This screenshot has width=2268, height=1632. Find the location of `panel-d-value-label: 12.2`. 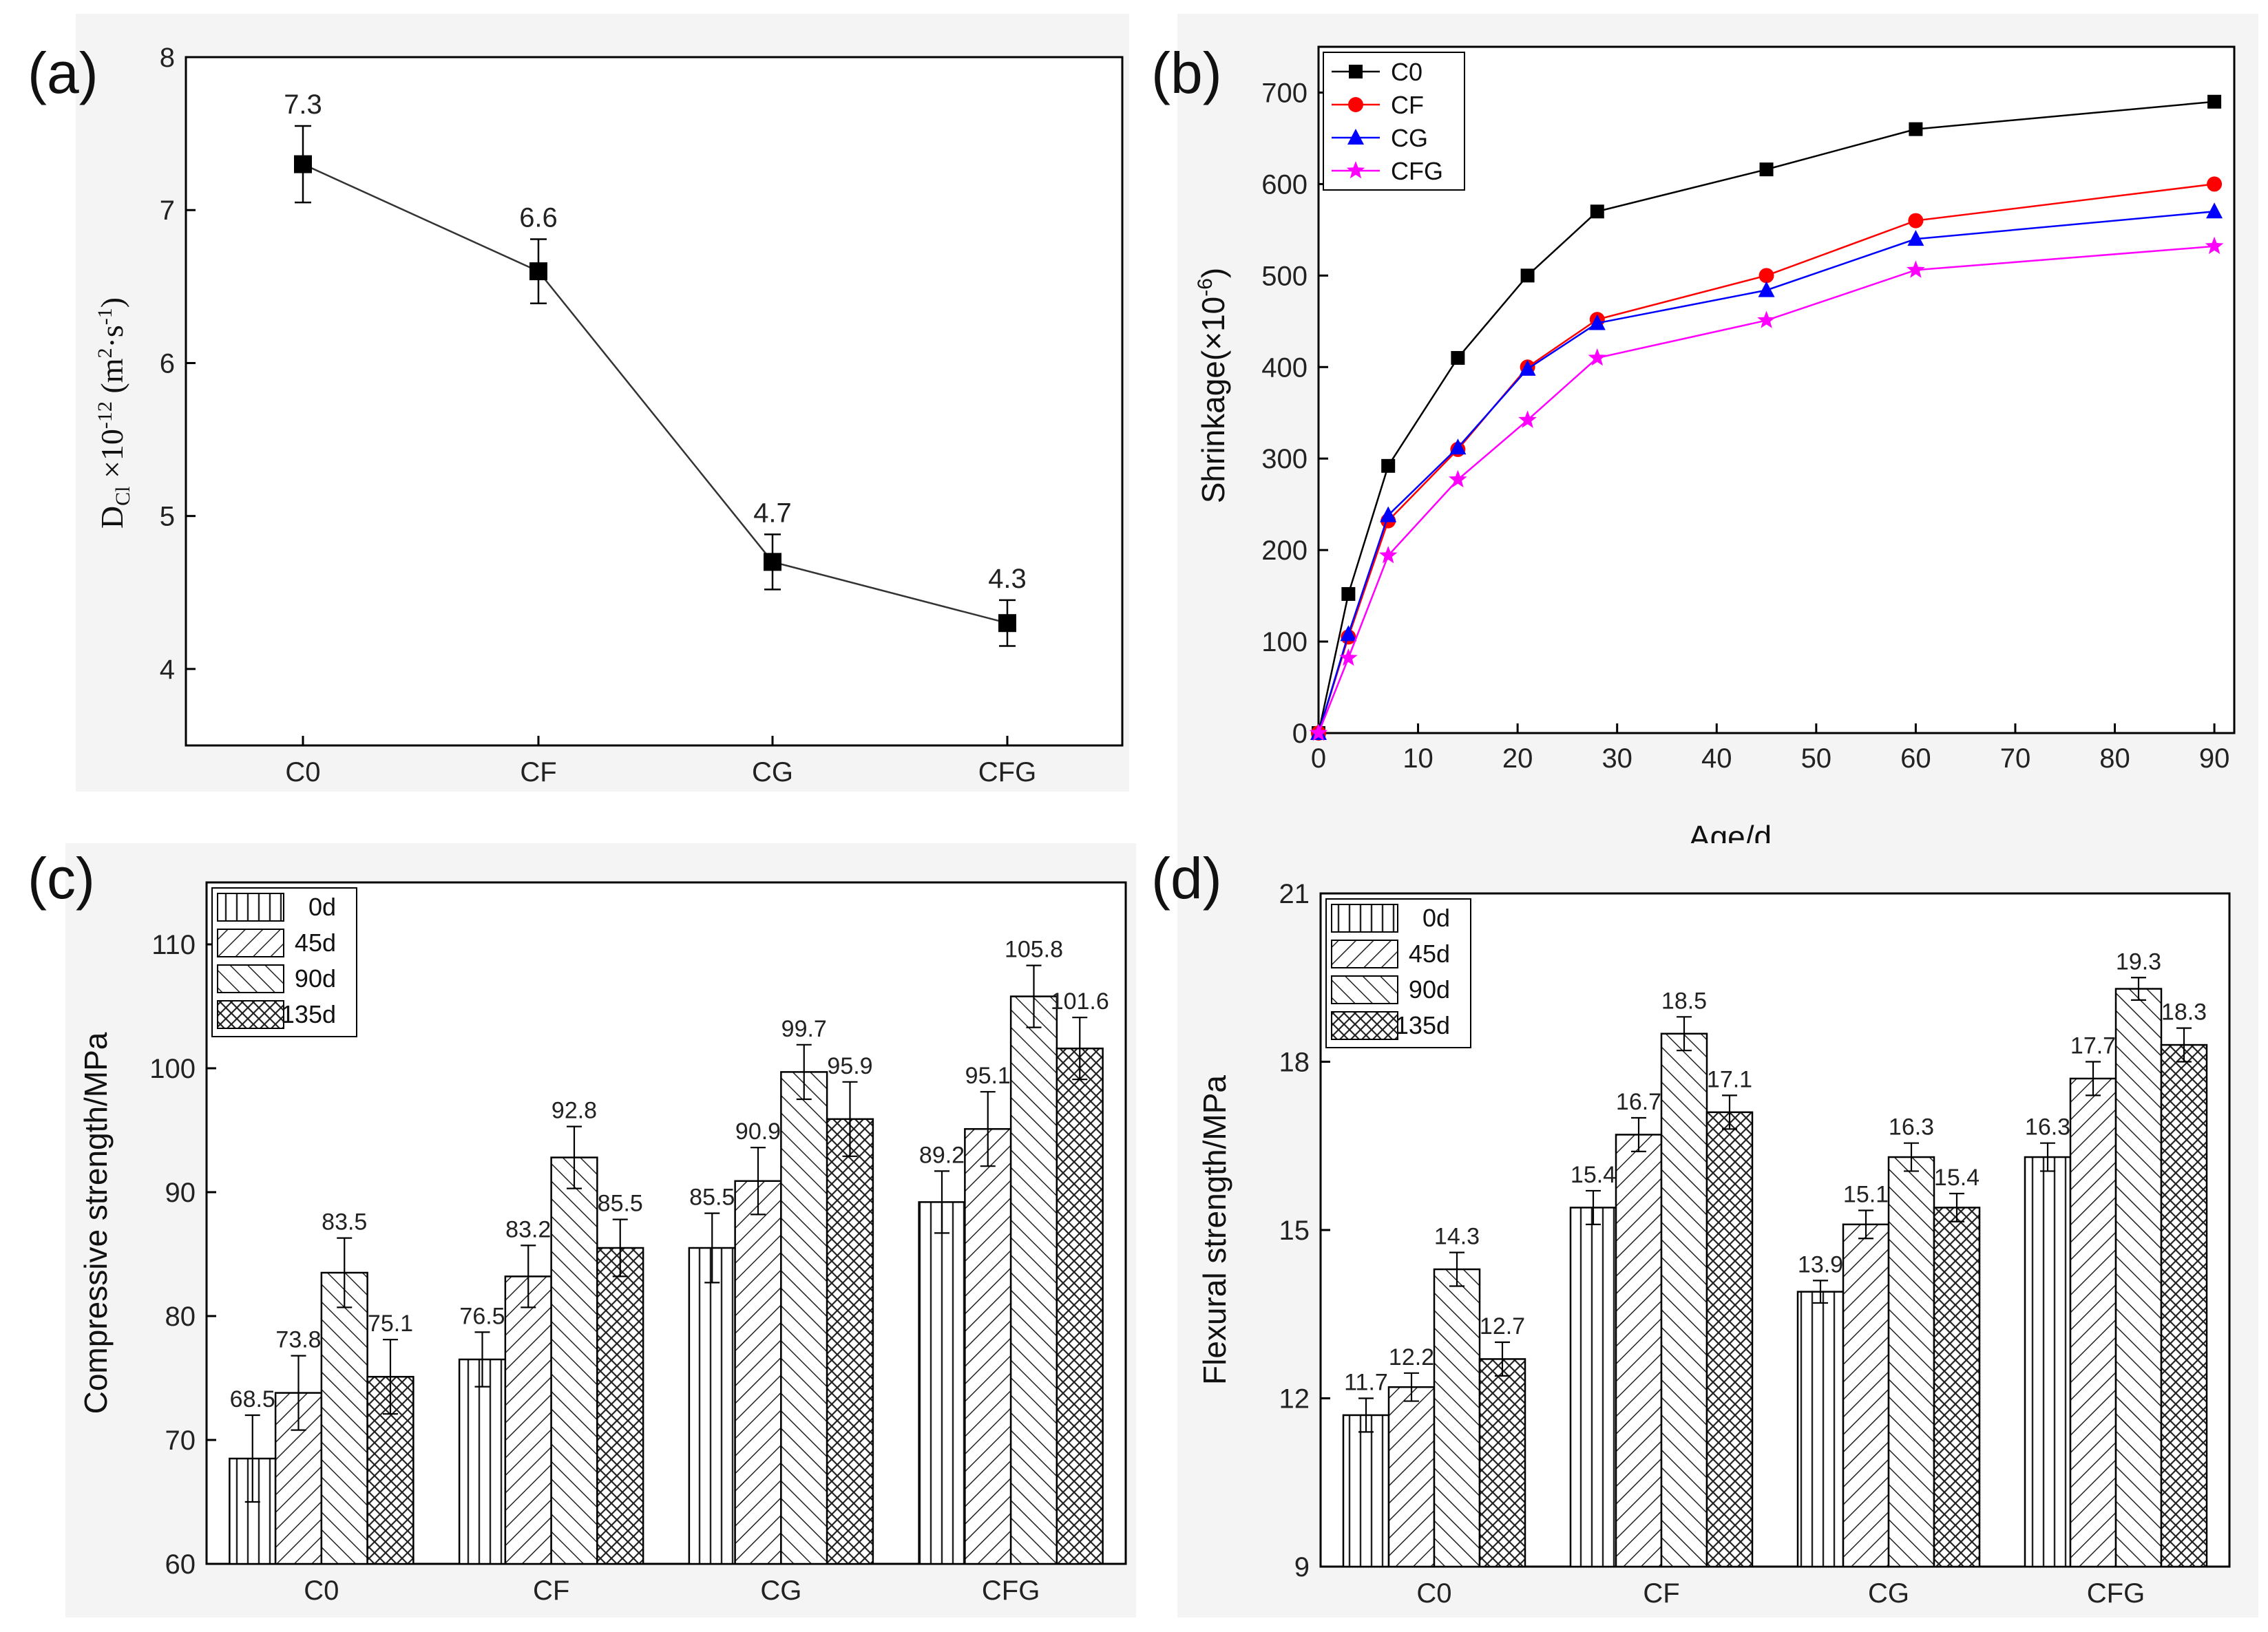

panel-d-value-label: 12.2 is located at coordinates (1411, 1357).